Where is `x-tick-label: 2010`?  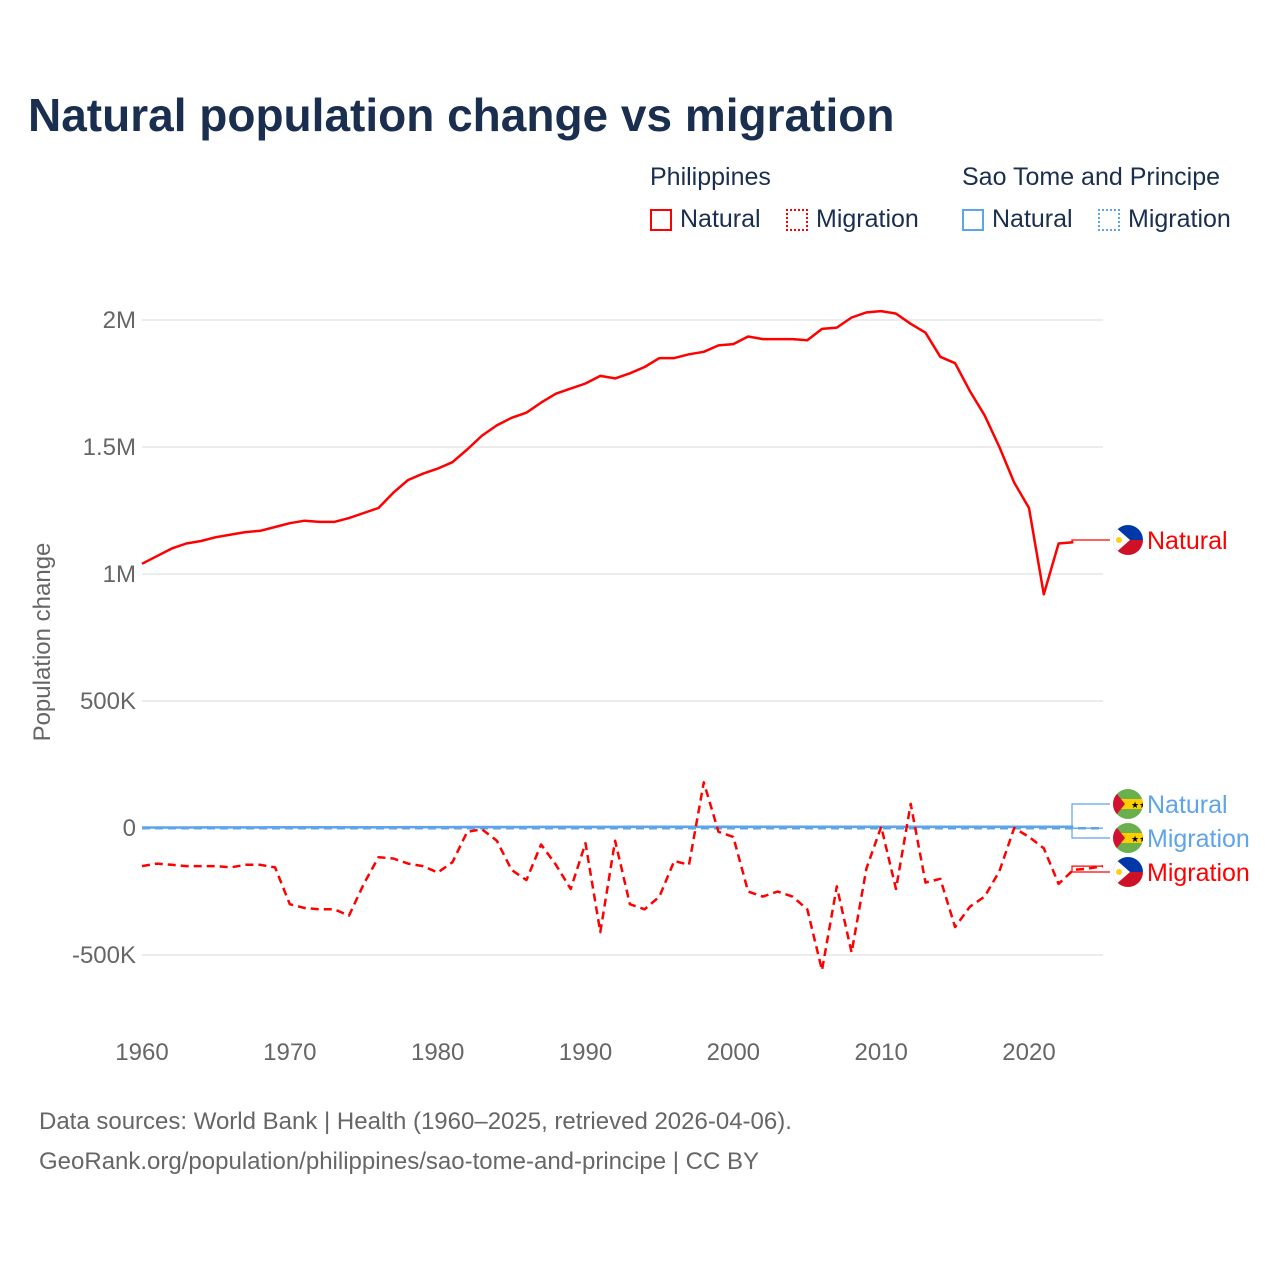
x-tick-label: 2010 is located at coordinates (880, 1052).